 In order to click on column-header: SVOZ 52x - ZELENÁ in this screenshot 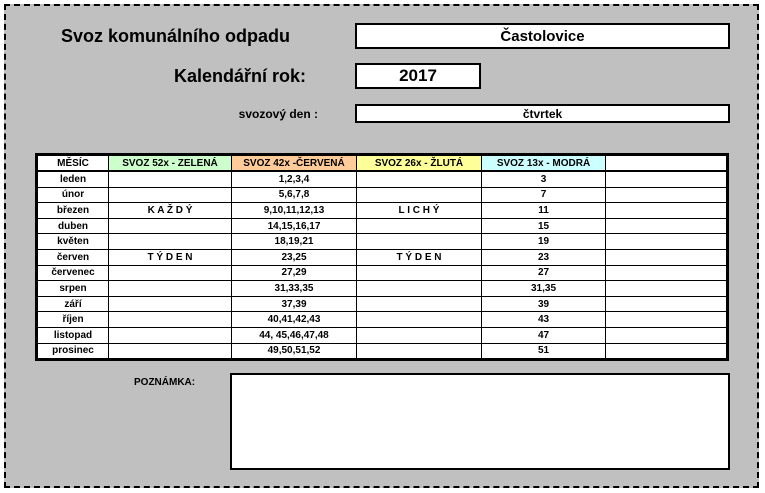, I will do `click(170, 163)`.